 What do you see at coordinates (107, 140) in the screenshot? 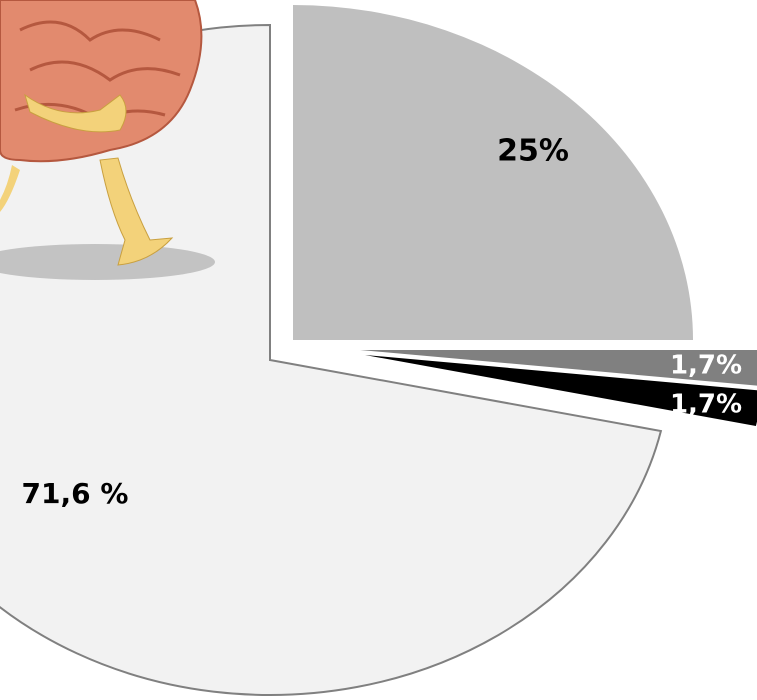
I see `brain-illustration` at bounding box center [107, 140].